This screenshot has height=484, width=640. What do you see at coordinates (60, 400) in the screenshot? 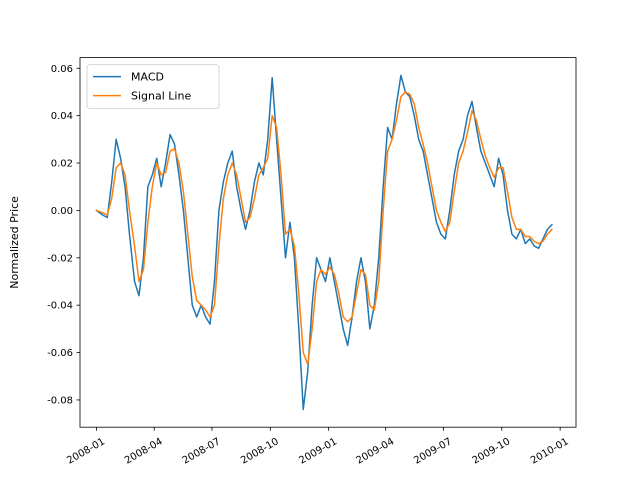
I see `y-tick-label: -0.08` at bounding box center [60, 400].